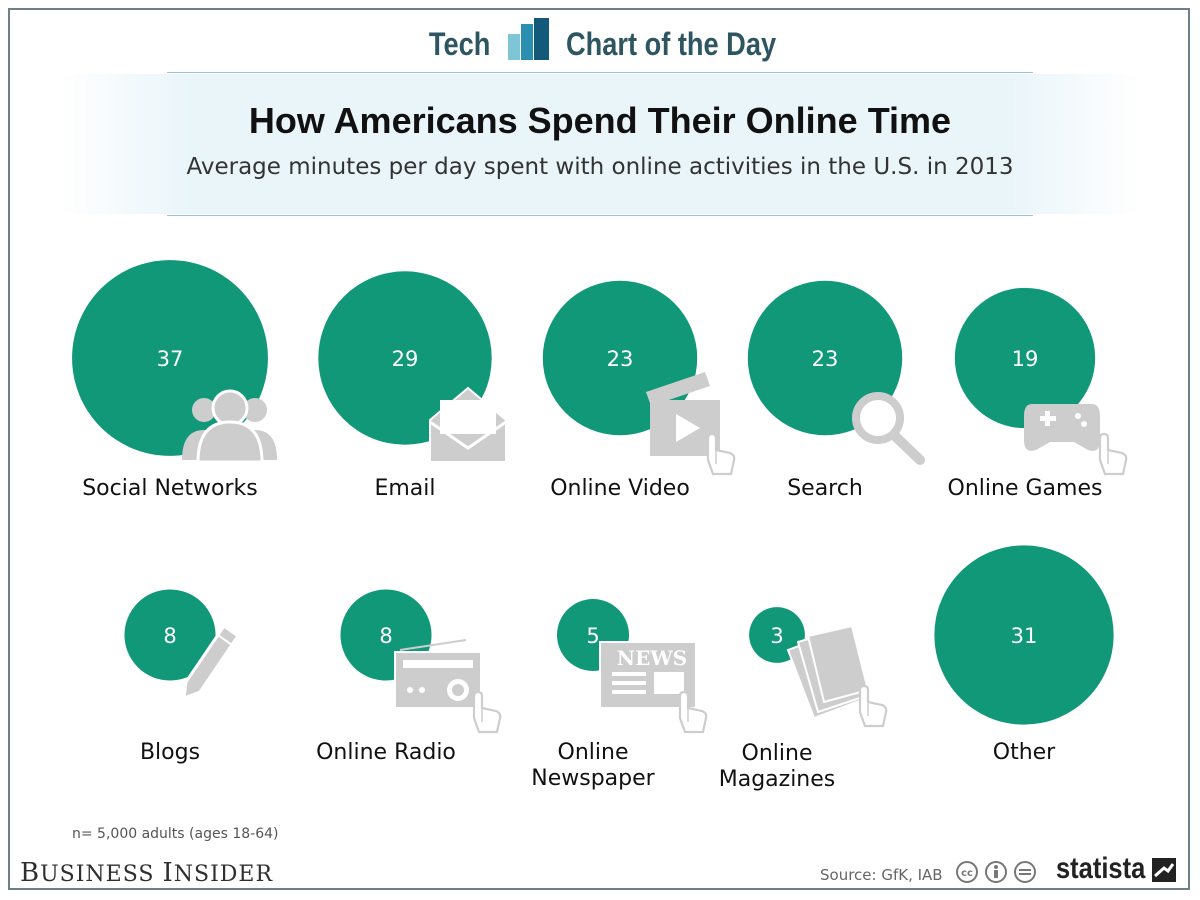 This screenshot has height=900, width=1200. Describe the element at coordinates (1025, 488) in the screenshot. I see `category-label: Online Games` at that location.